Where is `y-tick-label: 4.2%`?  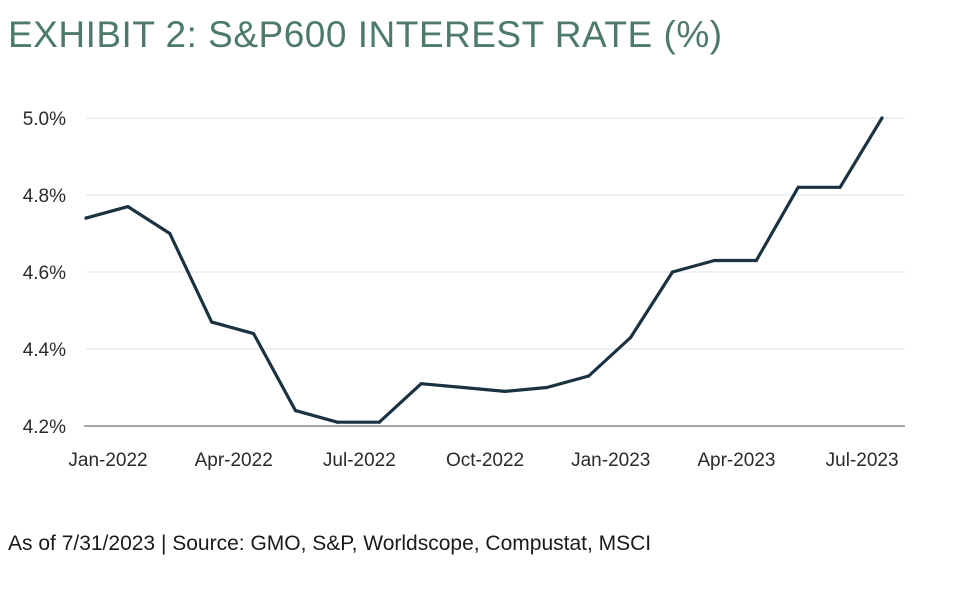 y-tick-label: 4.2% is located at coordinates (44, 427).